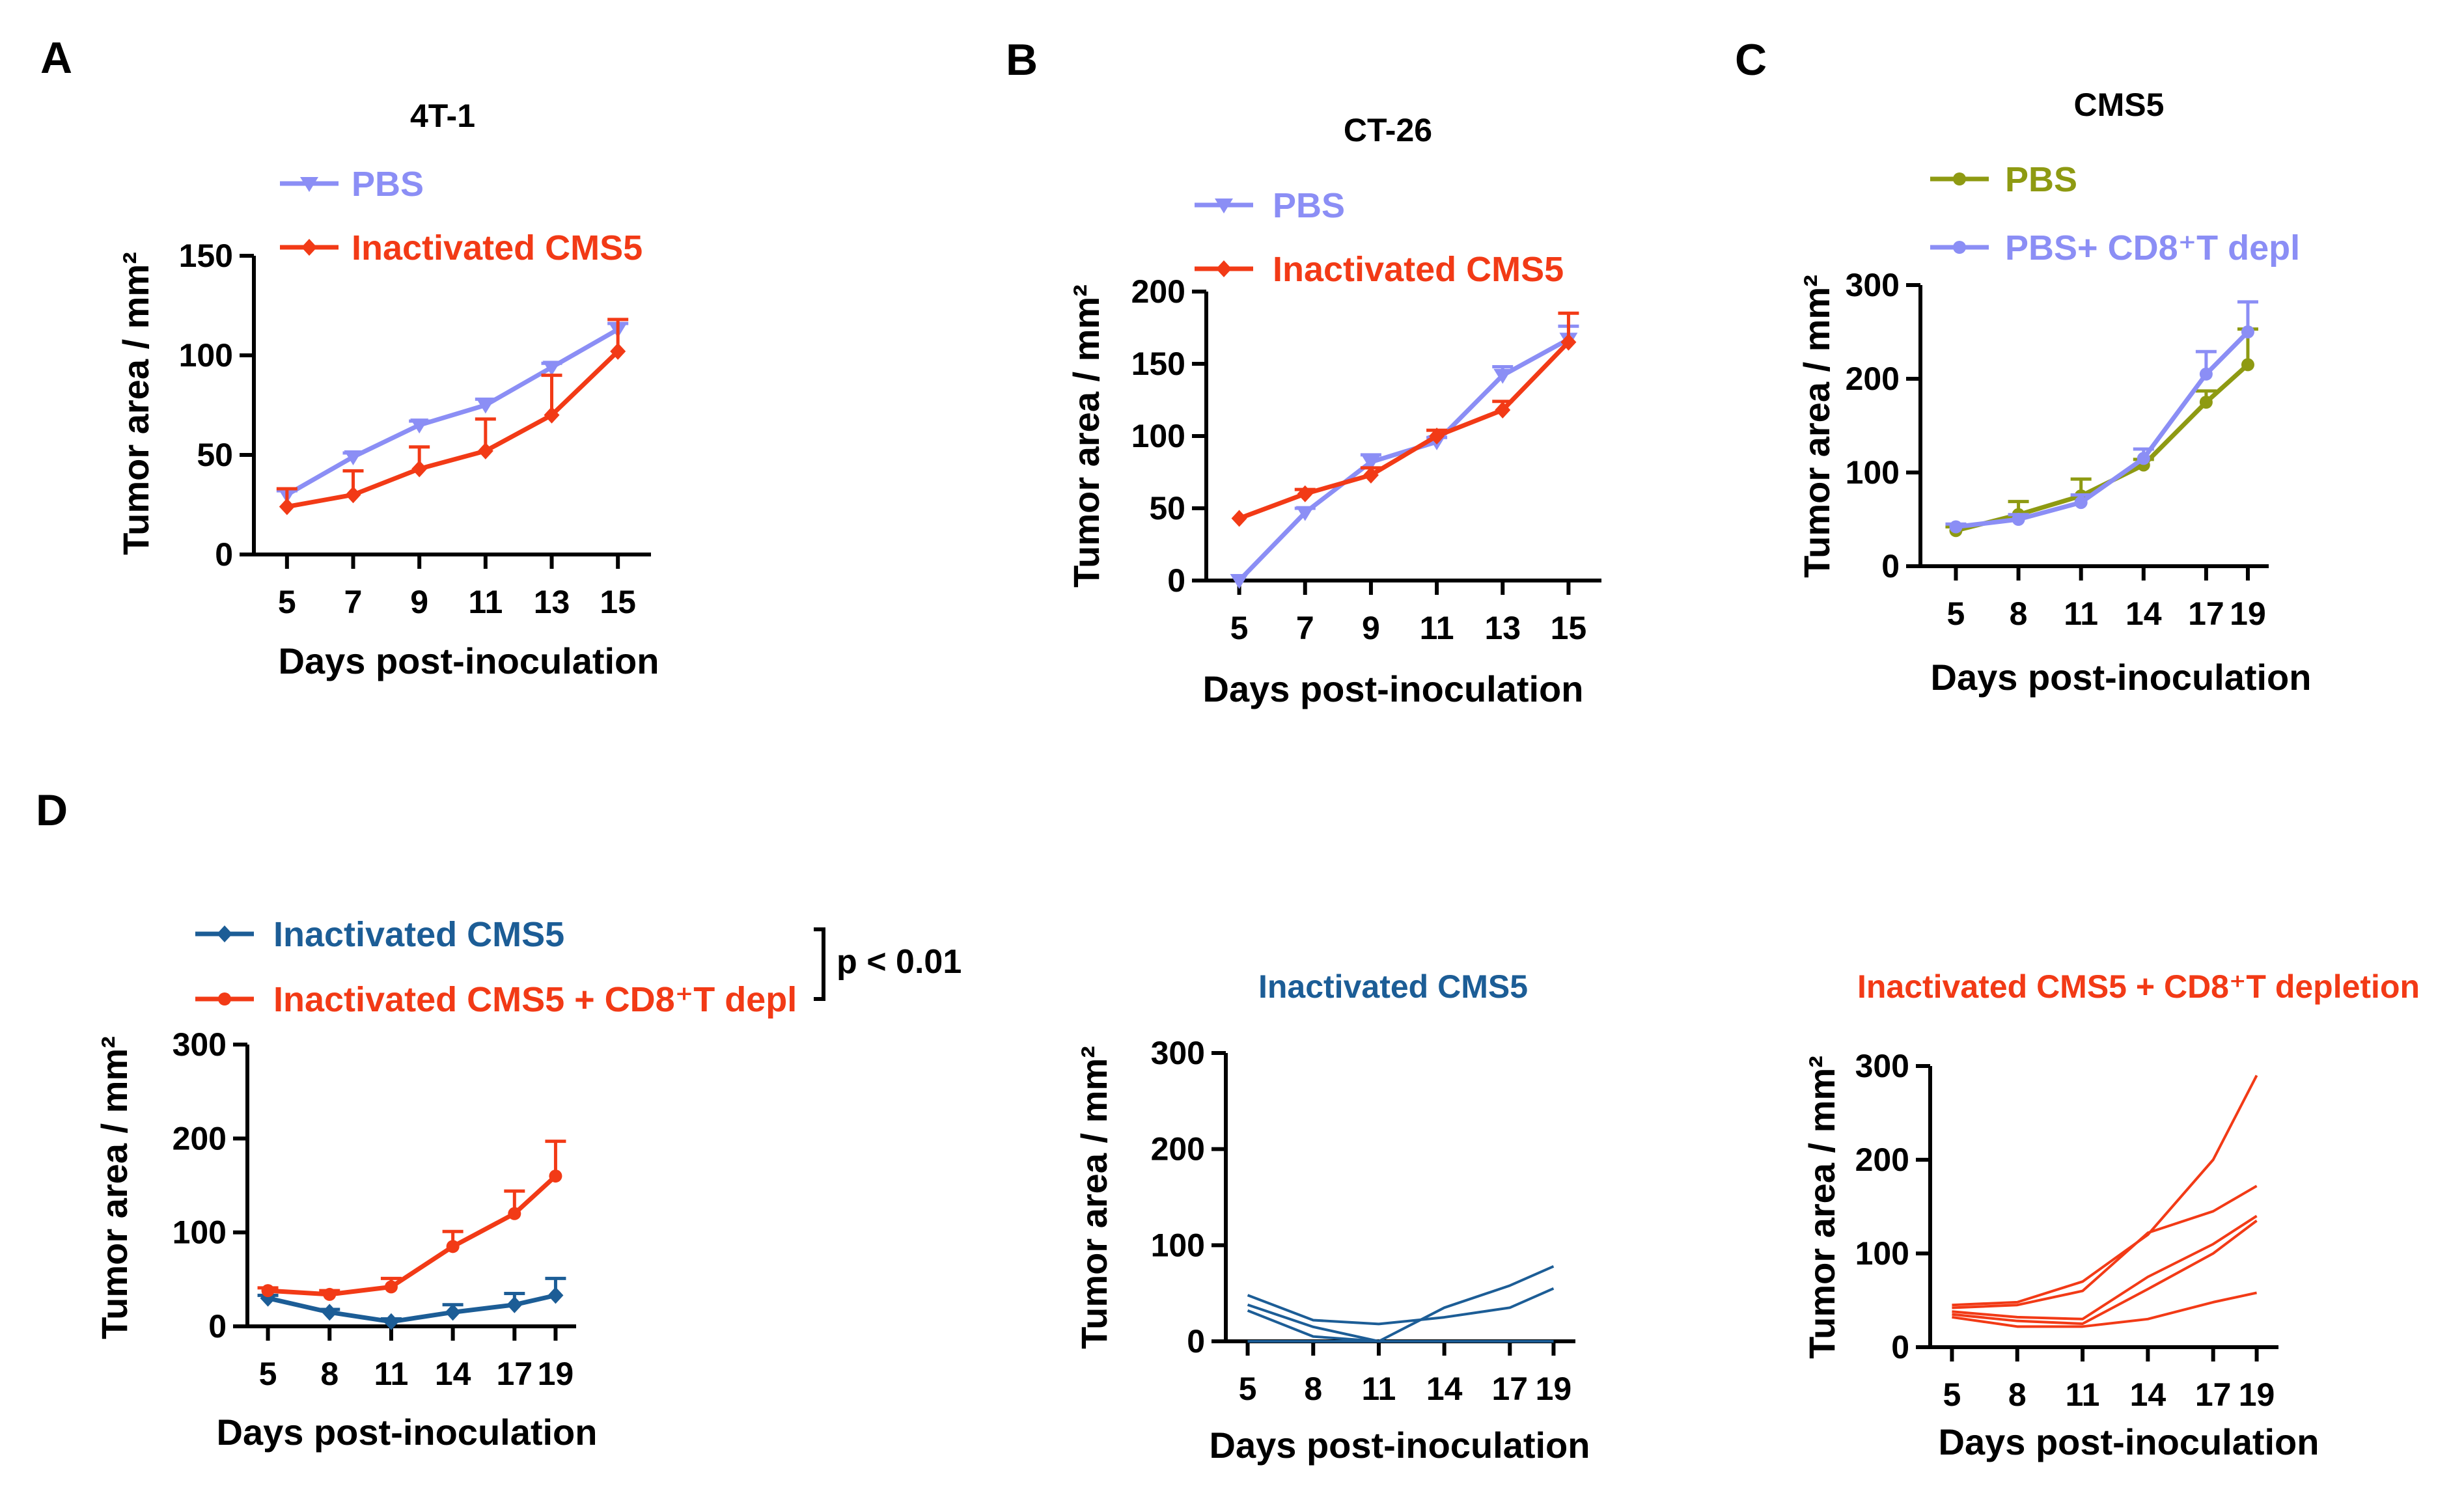 Image resolution: width=2464 pixels, height=1491 pixels. Describe the element at coordinates (1388, 130) in the screenshot. I see `chart-title: CT-26` at that location.